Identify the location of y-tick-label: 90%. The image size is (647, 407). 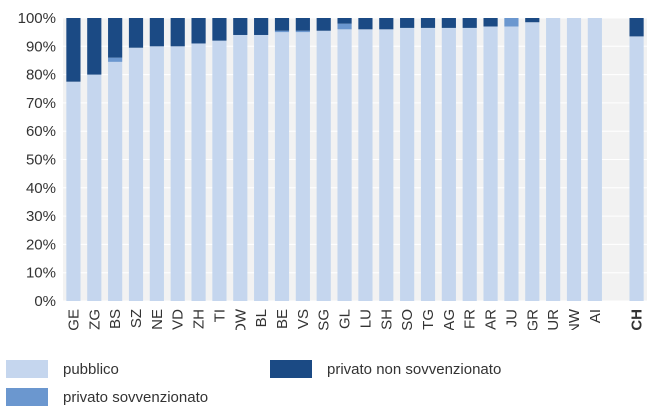
(41, 46).